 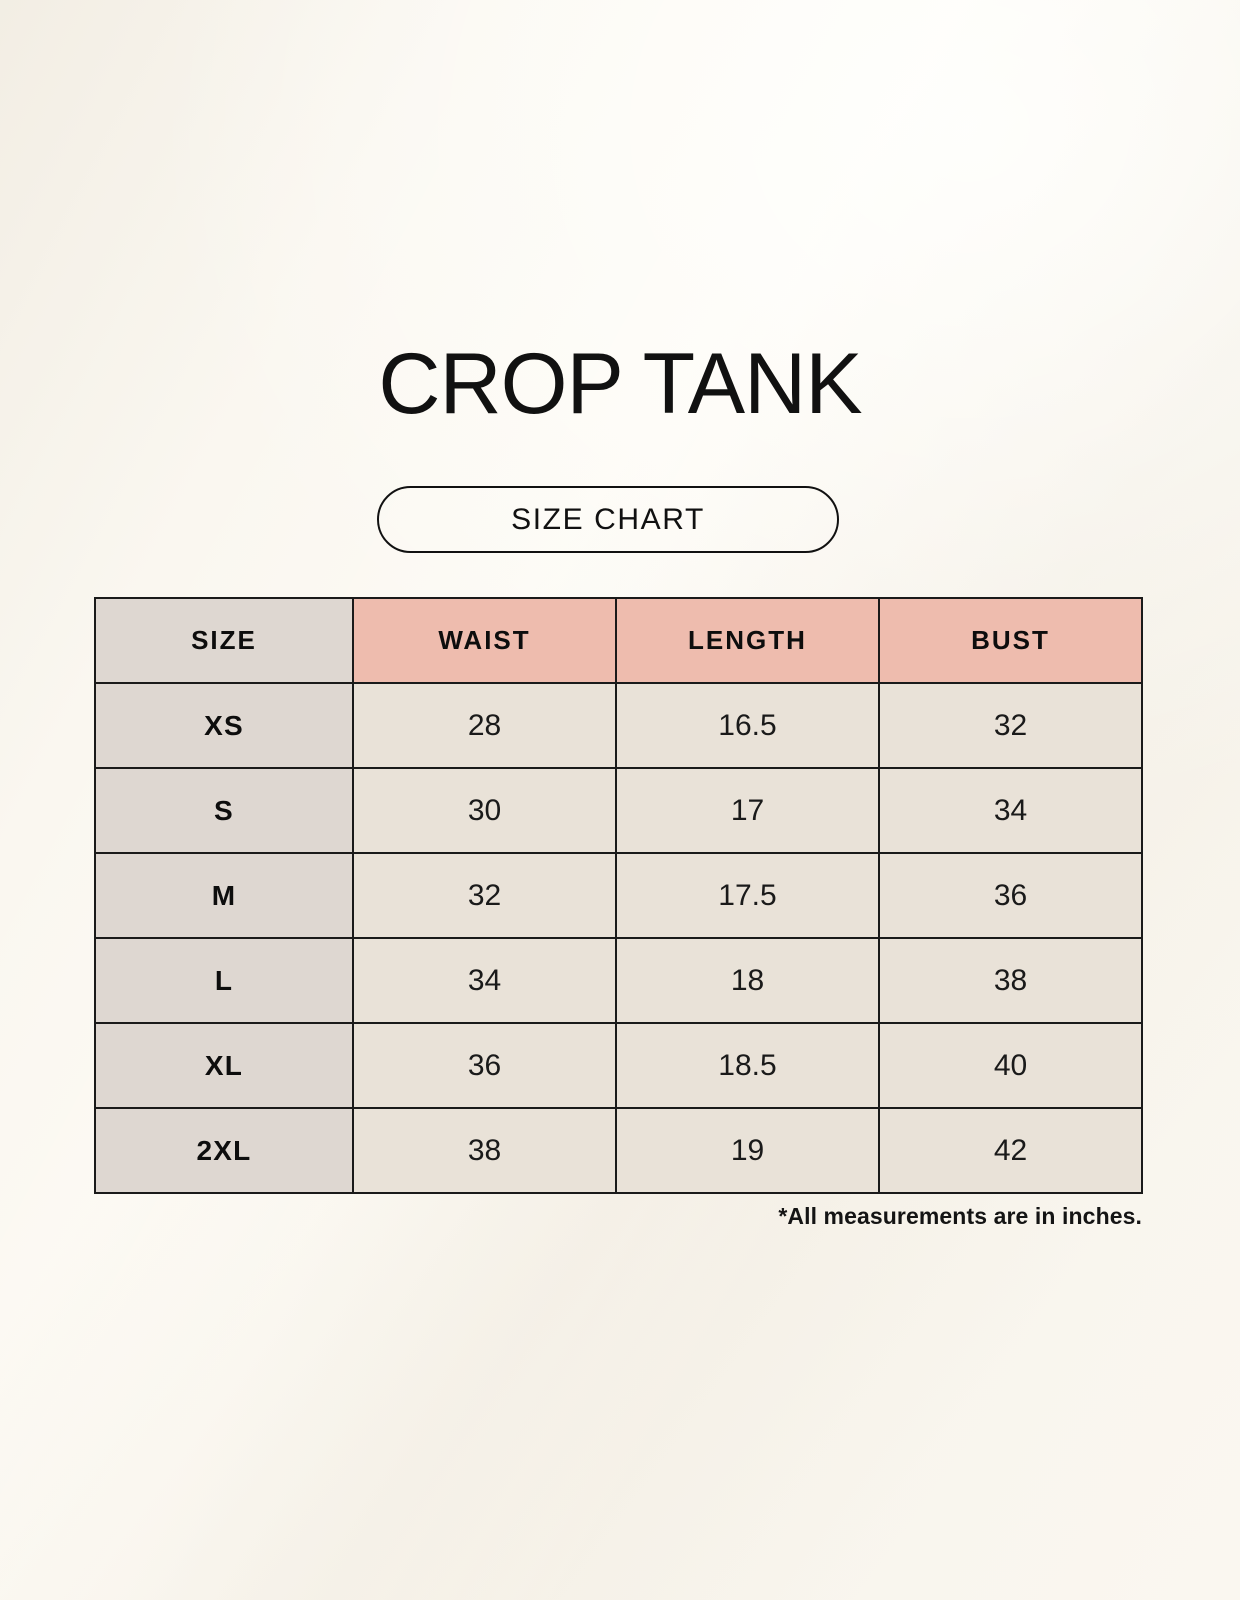 What do you see at coordinates (484, 725) in the screenshot?
I see `cell-waist: 28` at bounding box center [484, 725].